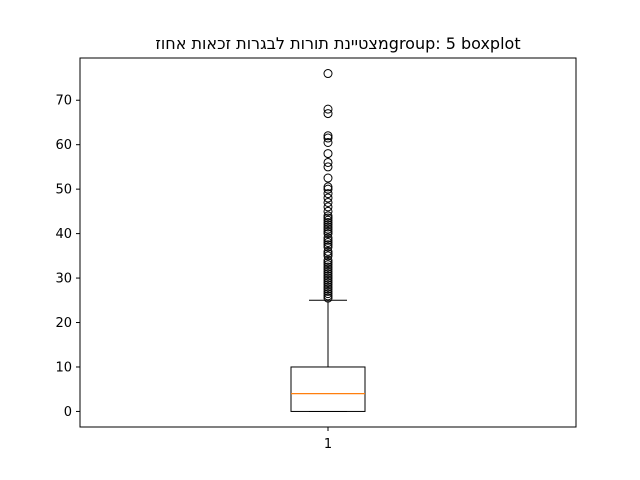 The width and height of the screenshot is (640, 480). Describe the element at coordinates (63, 323) in the screenshot. I see `y-tick-label: 20` at that location.